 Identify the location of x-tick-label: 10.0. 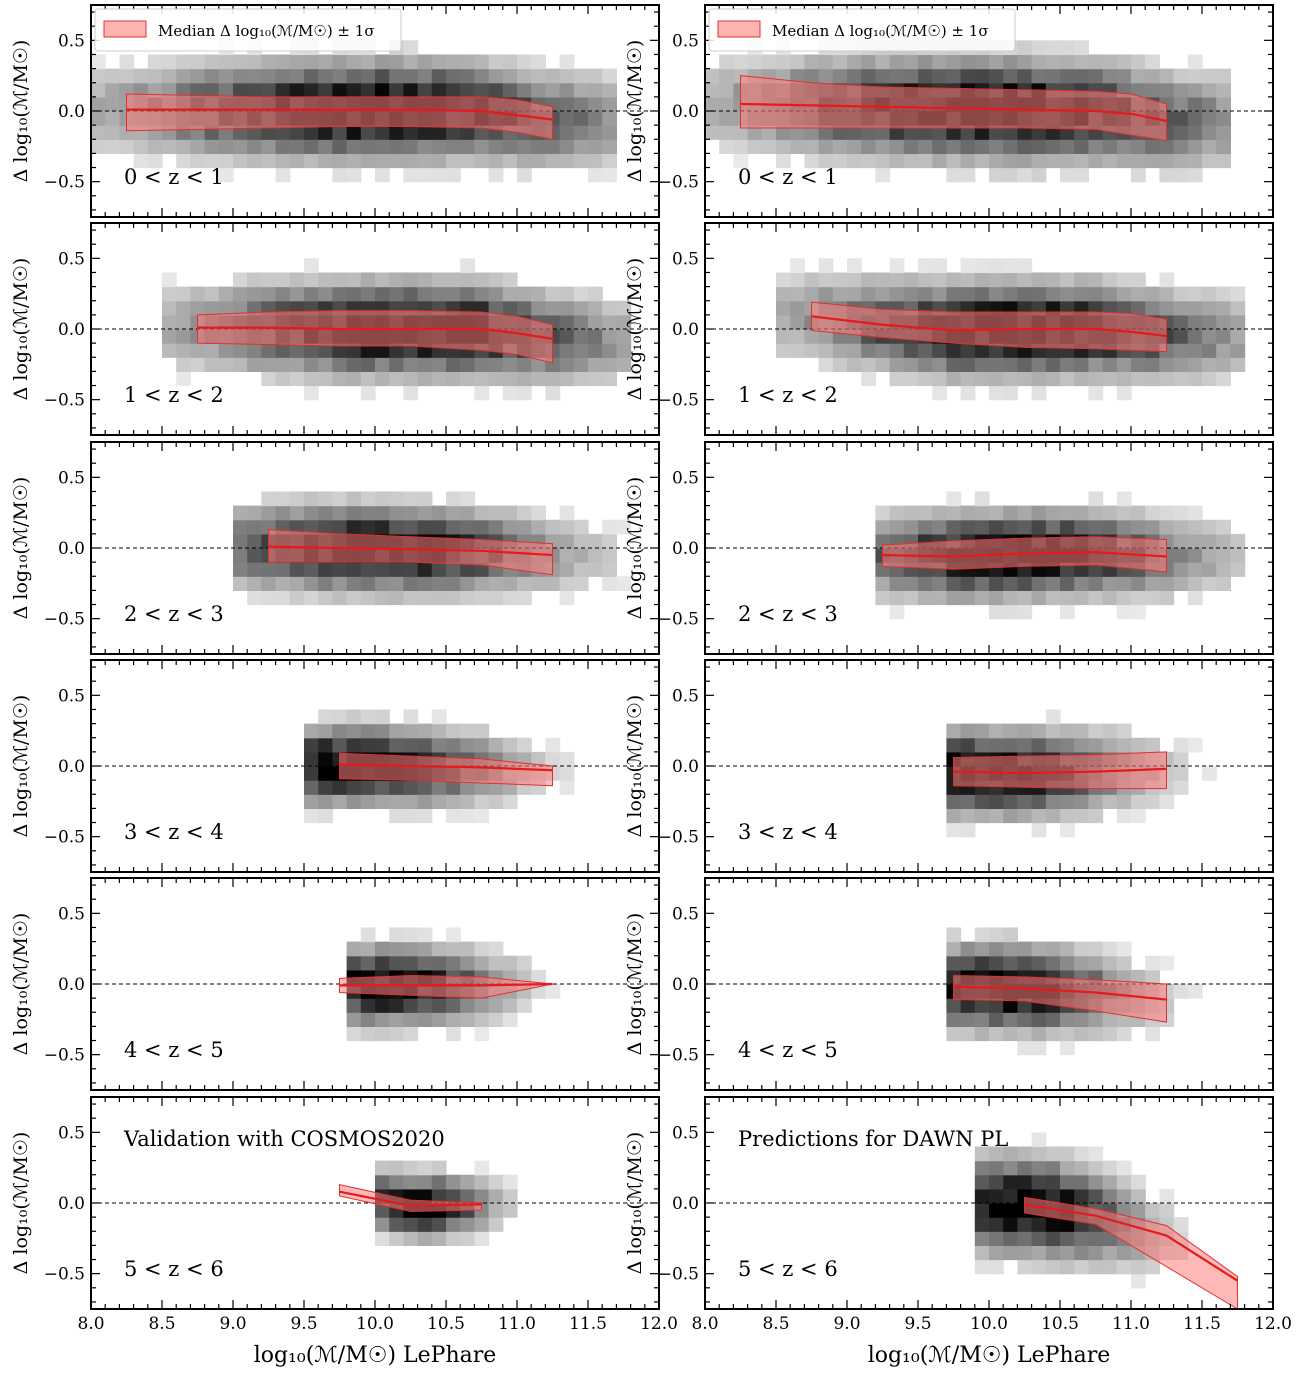
(375, 1324).